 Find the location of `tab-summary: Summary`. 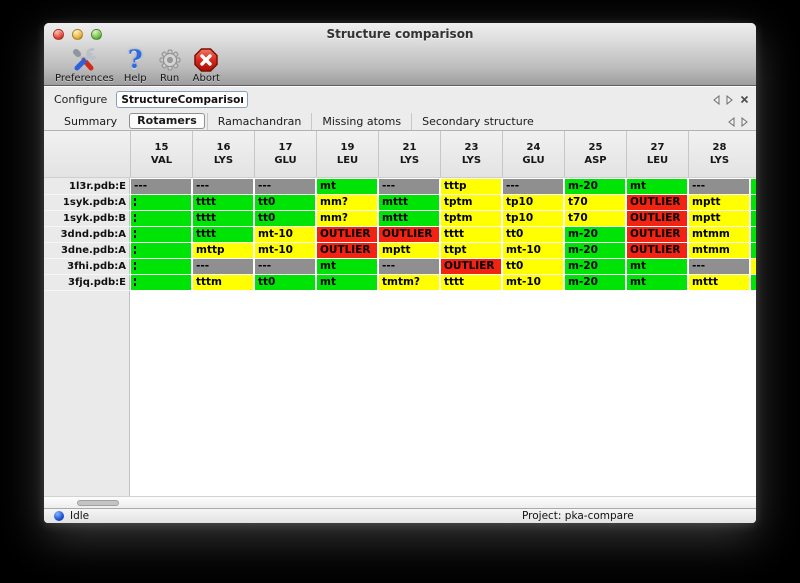

tab-summary: Summary is located at coordinates (91, 121).